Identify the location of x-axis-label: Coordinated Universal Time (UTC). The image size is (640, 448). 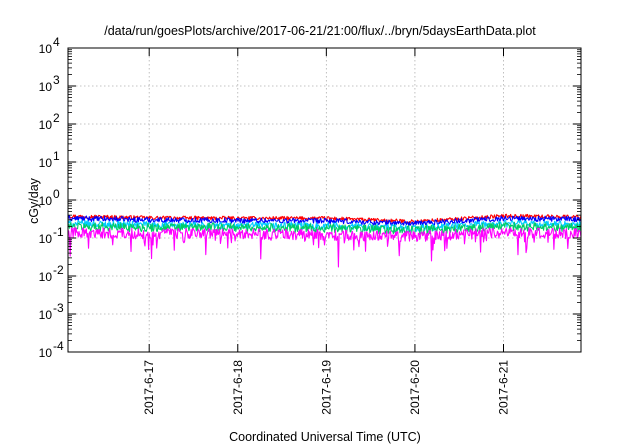
(325, 437).